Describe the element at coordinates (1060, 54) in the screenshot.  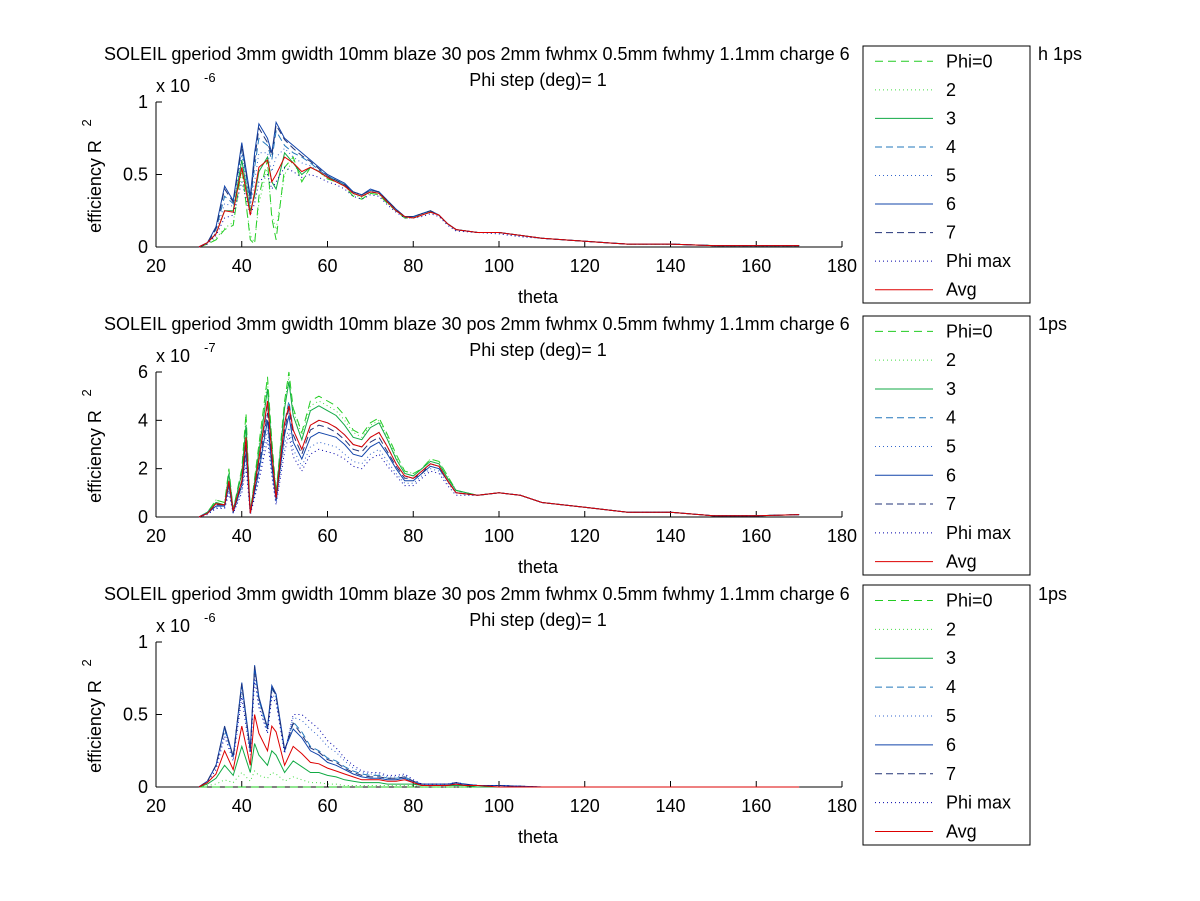
I see `chart-title-tail: h 1ps` at that location.